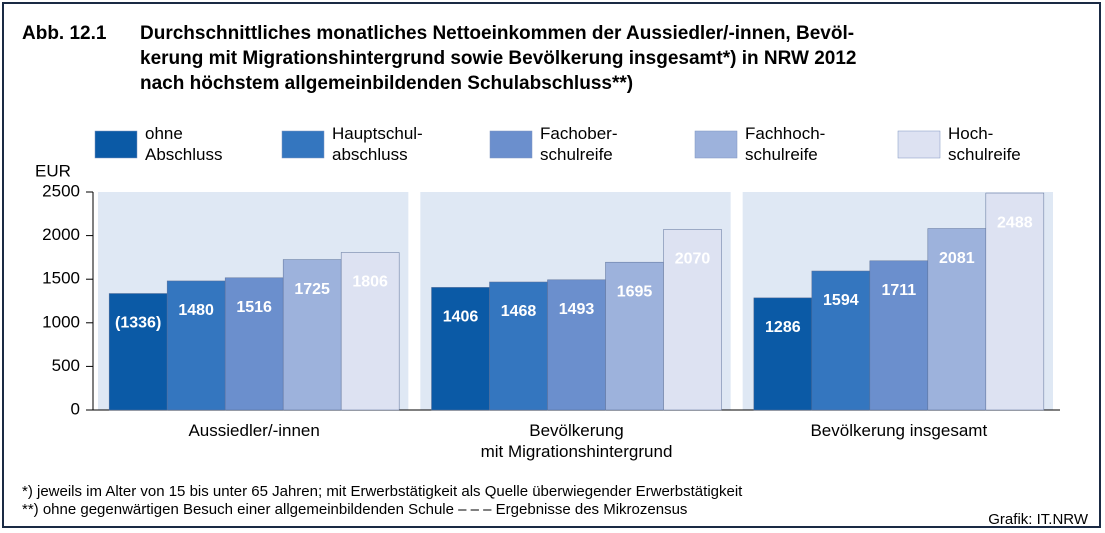  I want to click on data-label: 1806, so click(370, 282).